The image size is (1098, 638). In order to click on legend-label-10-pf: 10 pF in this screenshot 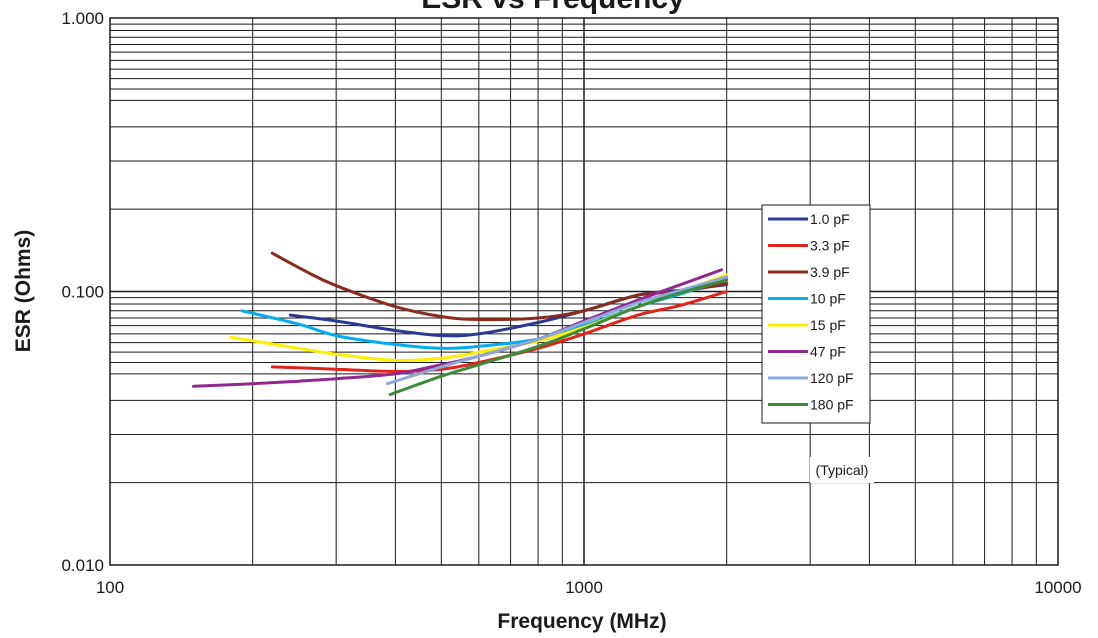, I will do `click(828, 299)`.